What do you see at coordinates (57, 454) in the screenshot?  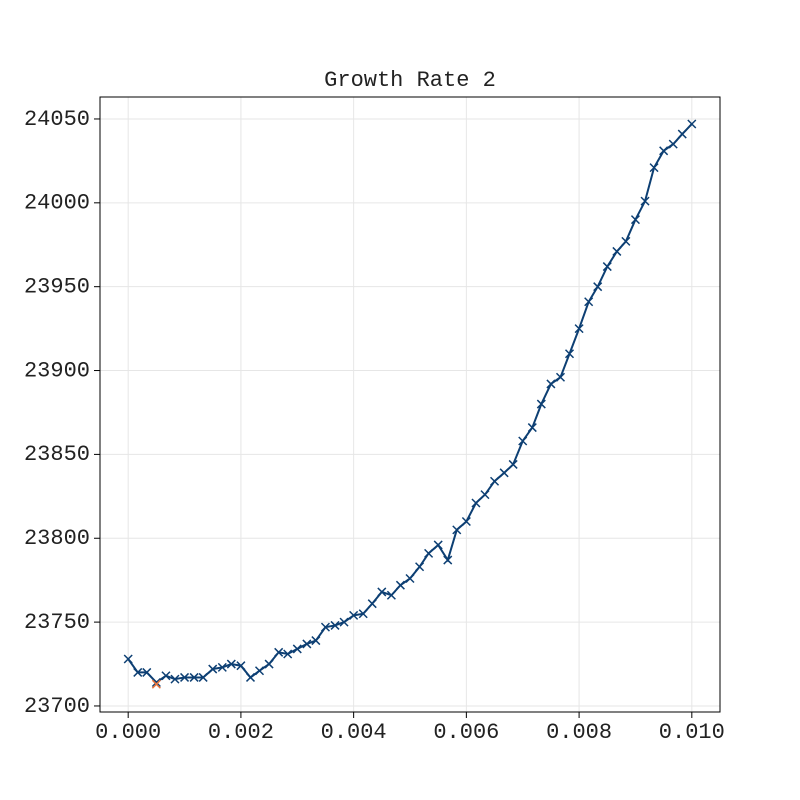 I see `y-tick-label: 23850` at bounding box center [57, 454].